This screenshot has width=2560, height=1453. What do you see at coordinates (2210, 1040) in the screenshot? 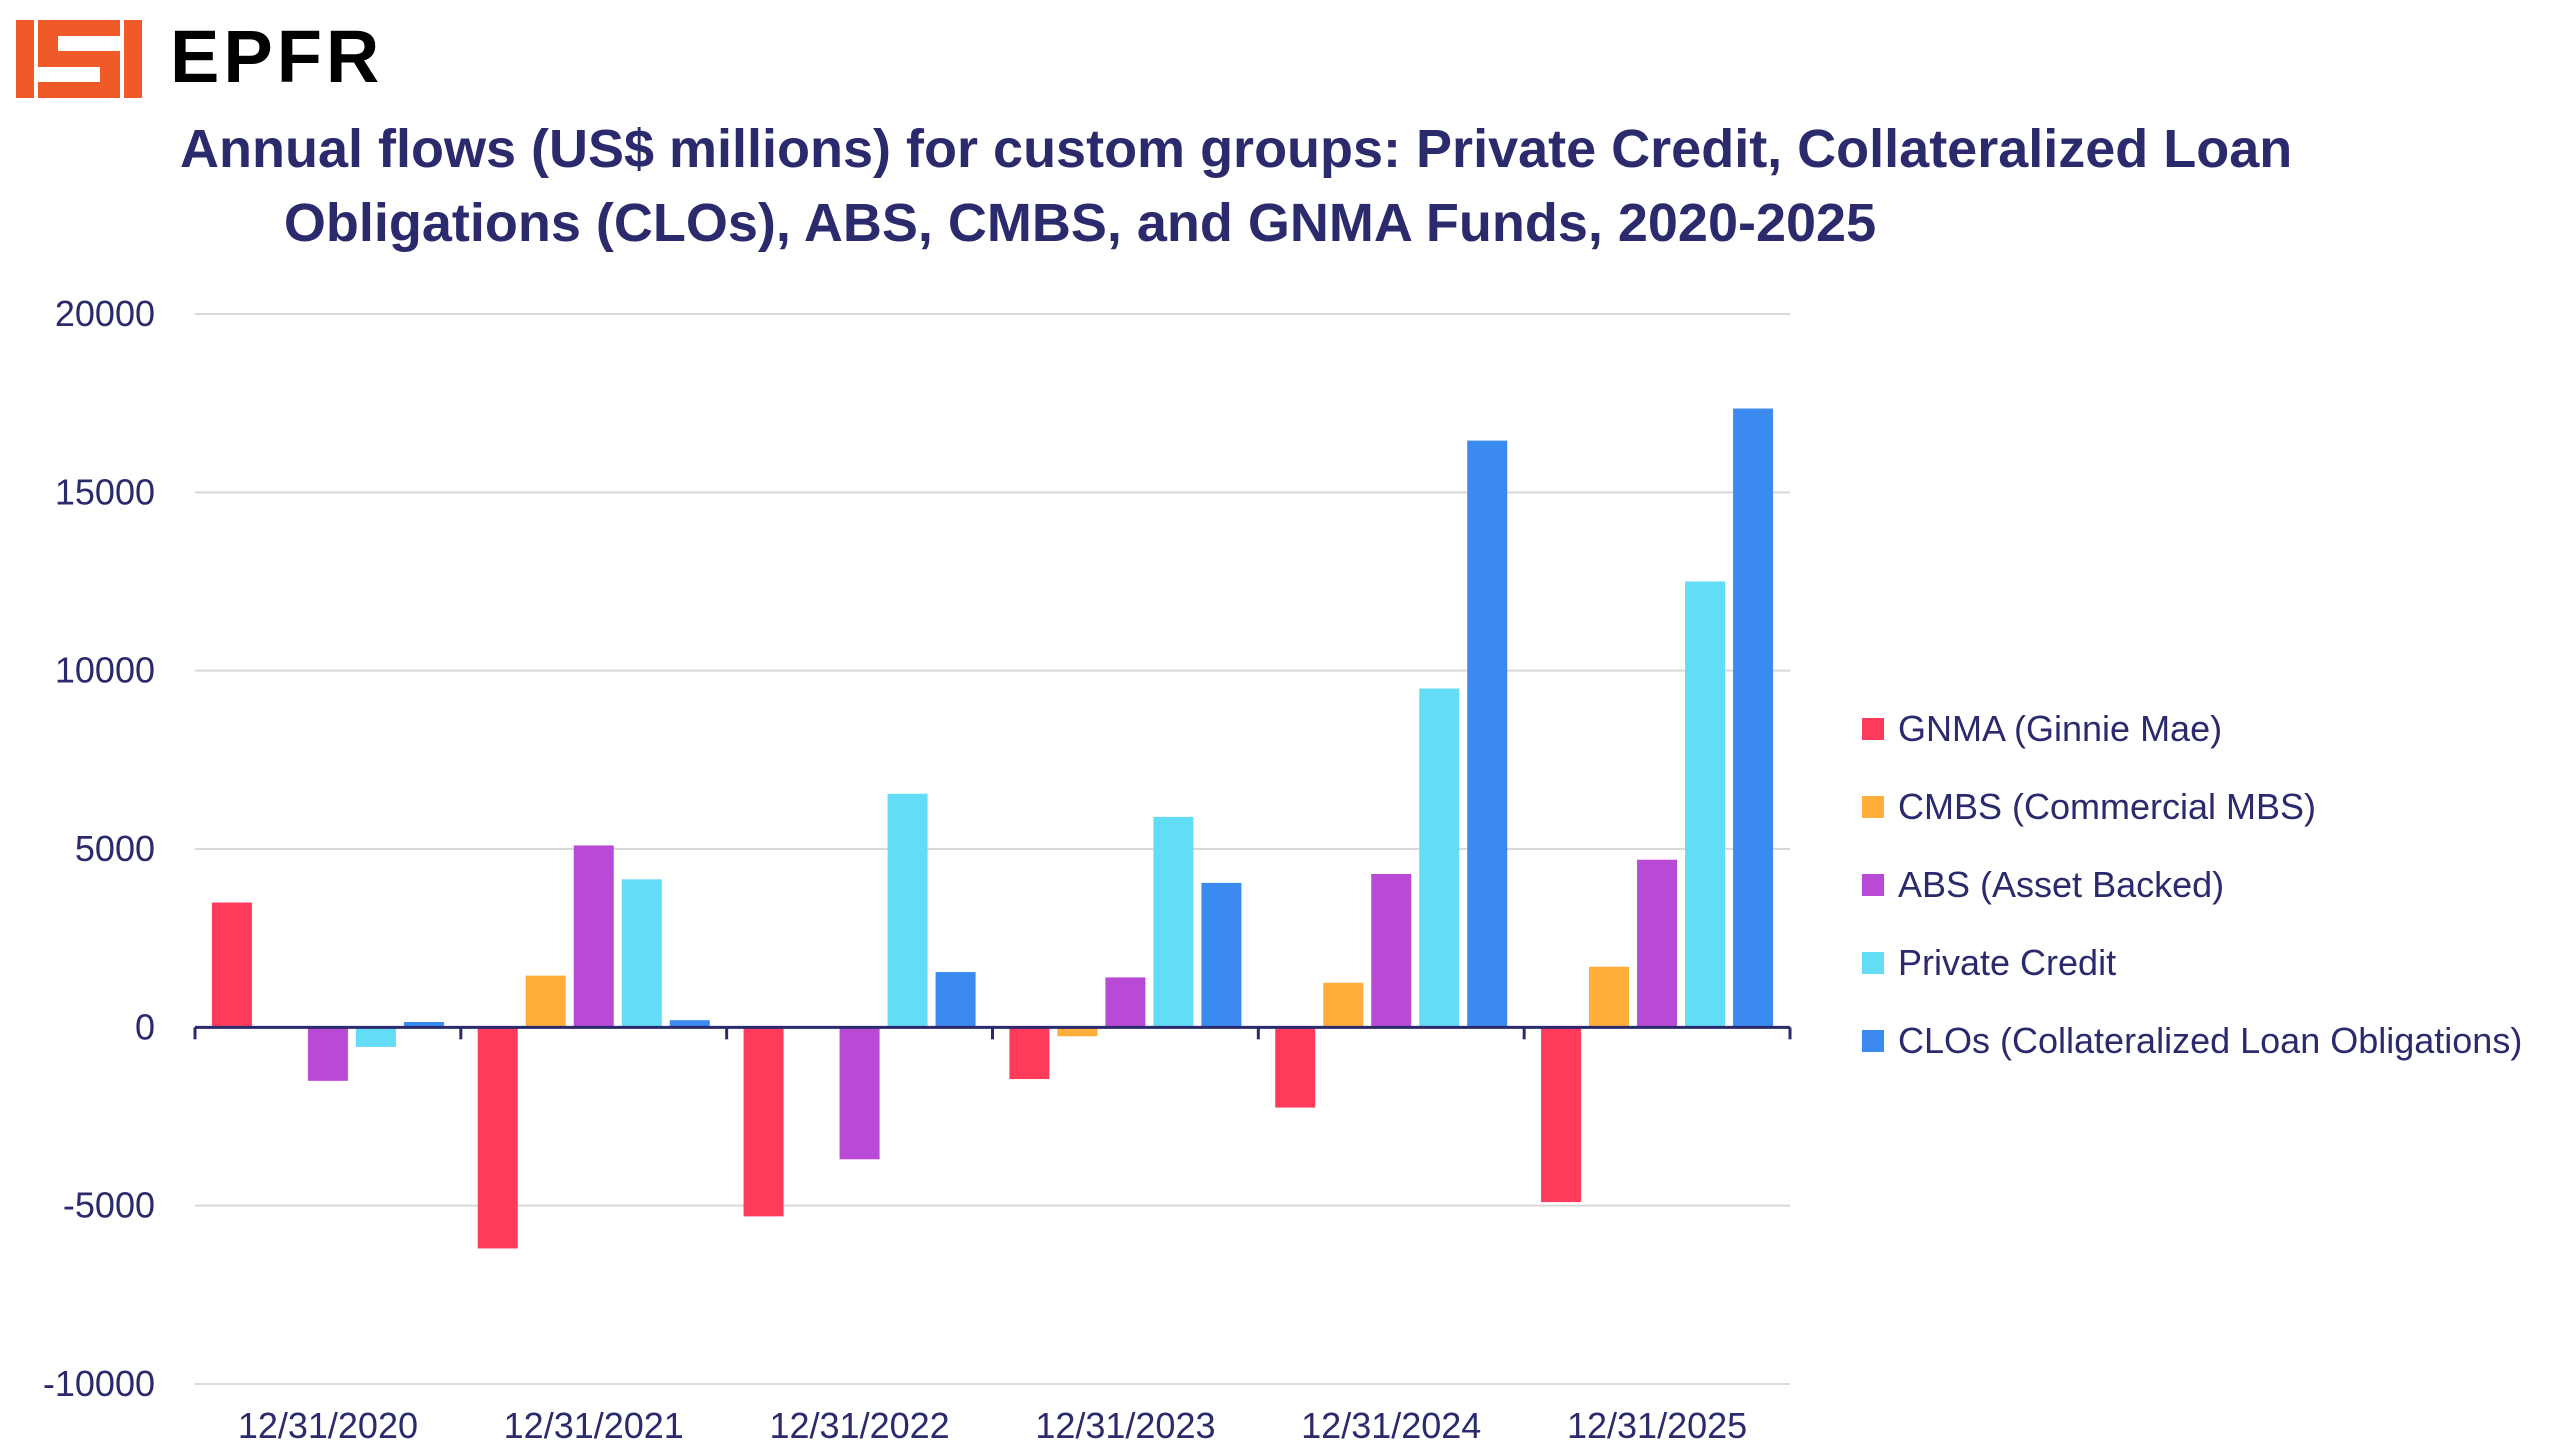
I see `legend-label: CLOs (Collateralized Loan Obligations)` at bounding box center [2210, 1040].